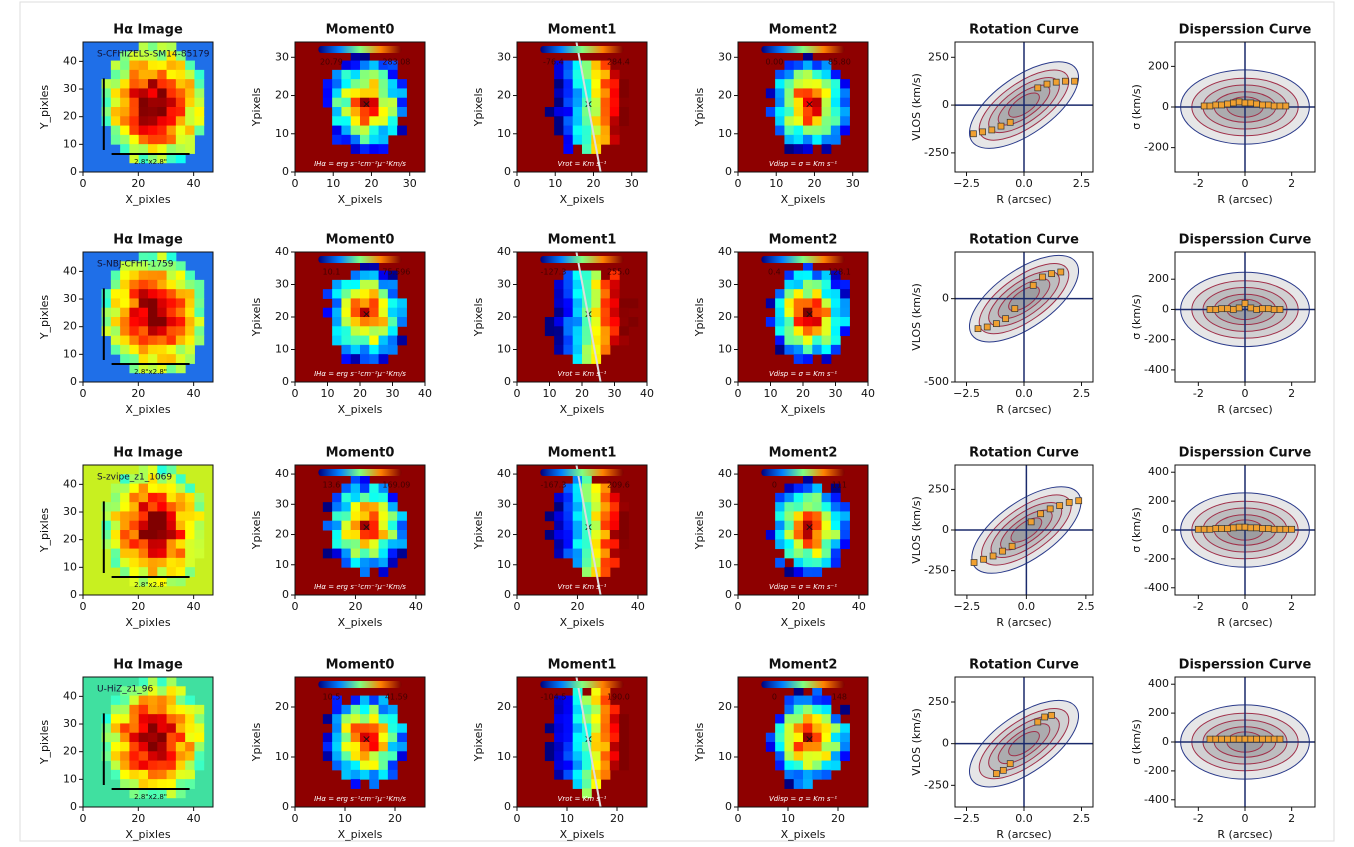  What do you see at coordinates (803, 684) in the screenshot?
I see `colorbar` at bounding box center [803, 684].